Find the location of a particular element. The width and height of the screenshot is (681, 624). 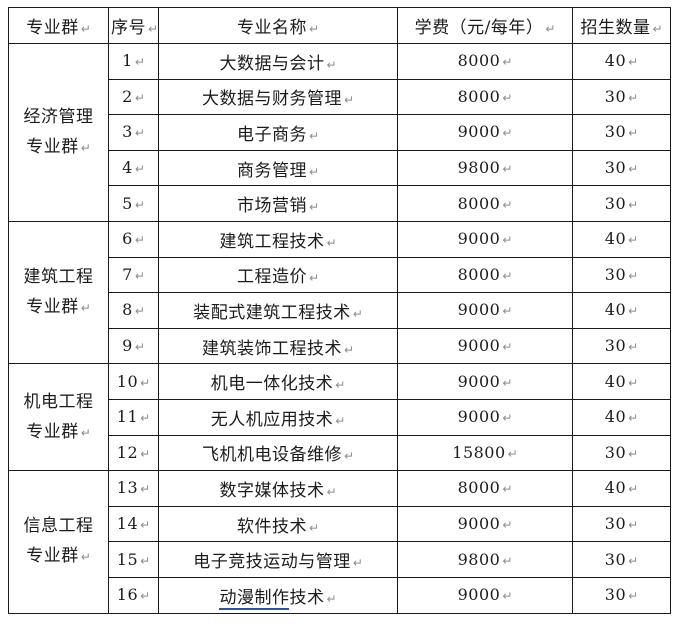

major-name: 电子竞技运动与管理 is located at coordinates (272, 562).